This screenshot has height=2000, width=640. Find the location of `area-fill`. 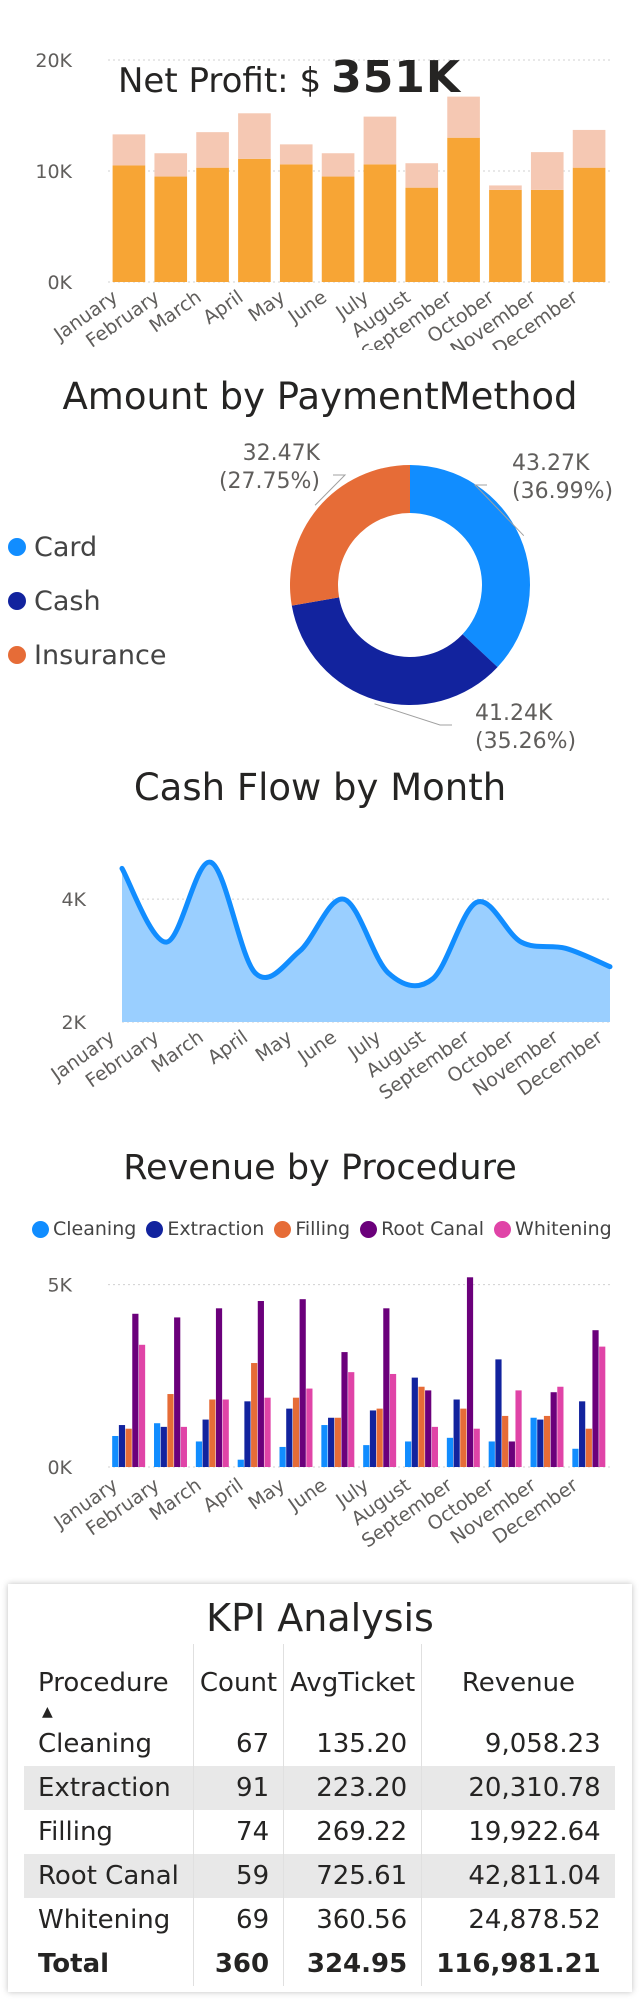

area-fill is located at coordinates (366, 942).